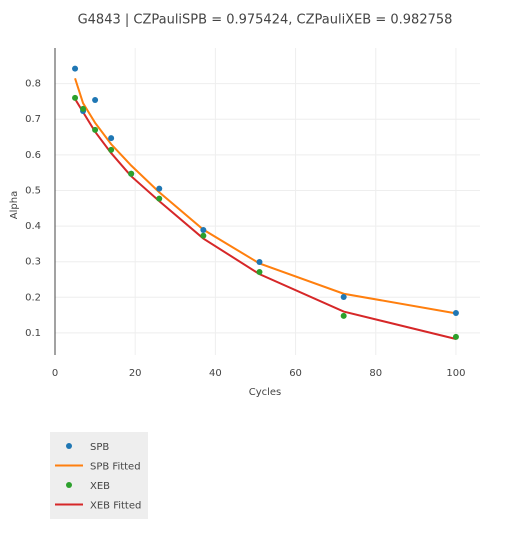  Describe the element at coordinates (33, 226) in the screenshot. I see `y-tick-label: 0.4` at that location.